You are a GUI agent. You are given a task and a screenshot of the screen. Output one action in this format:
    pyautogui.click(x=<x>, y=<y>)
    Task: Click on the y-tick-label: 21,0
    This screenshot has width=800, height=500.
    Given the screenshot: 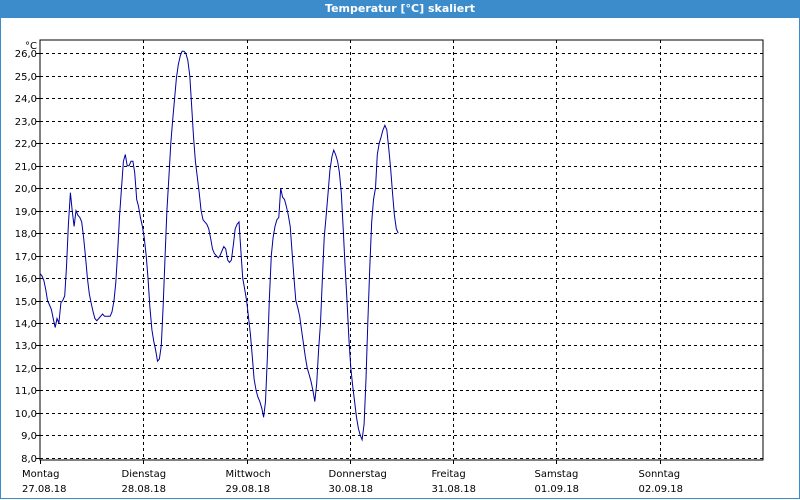 What is the action you would take?
    pyautogui.click(x=26, y=167)
    